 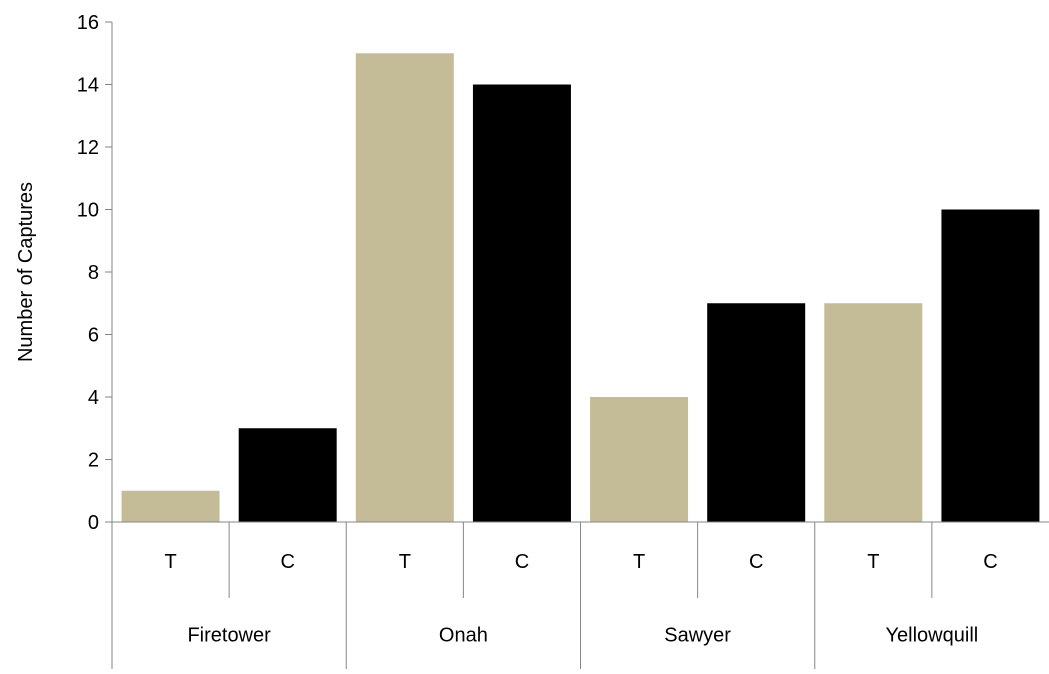 What do you see at coordinates (88, 23) in the screenshot?
I see `y-tick-label: 16` at bounding box center [88, 23].